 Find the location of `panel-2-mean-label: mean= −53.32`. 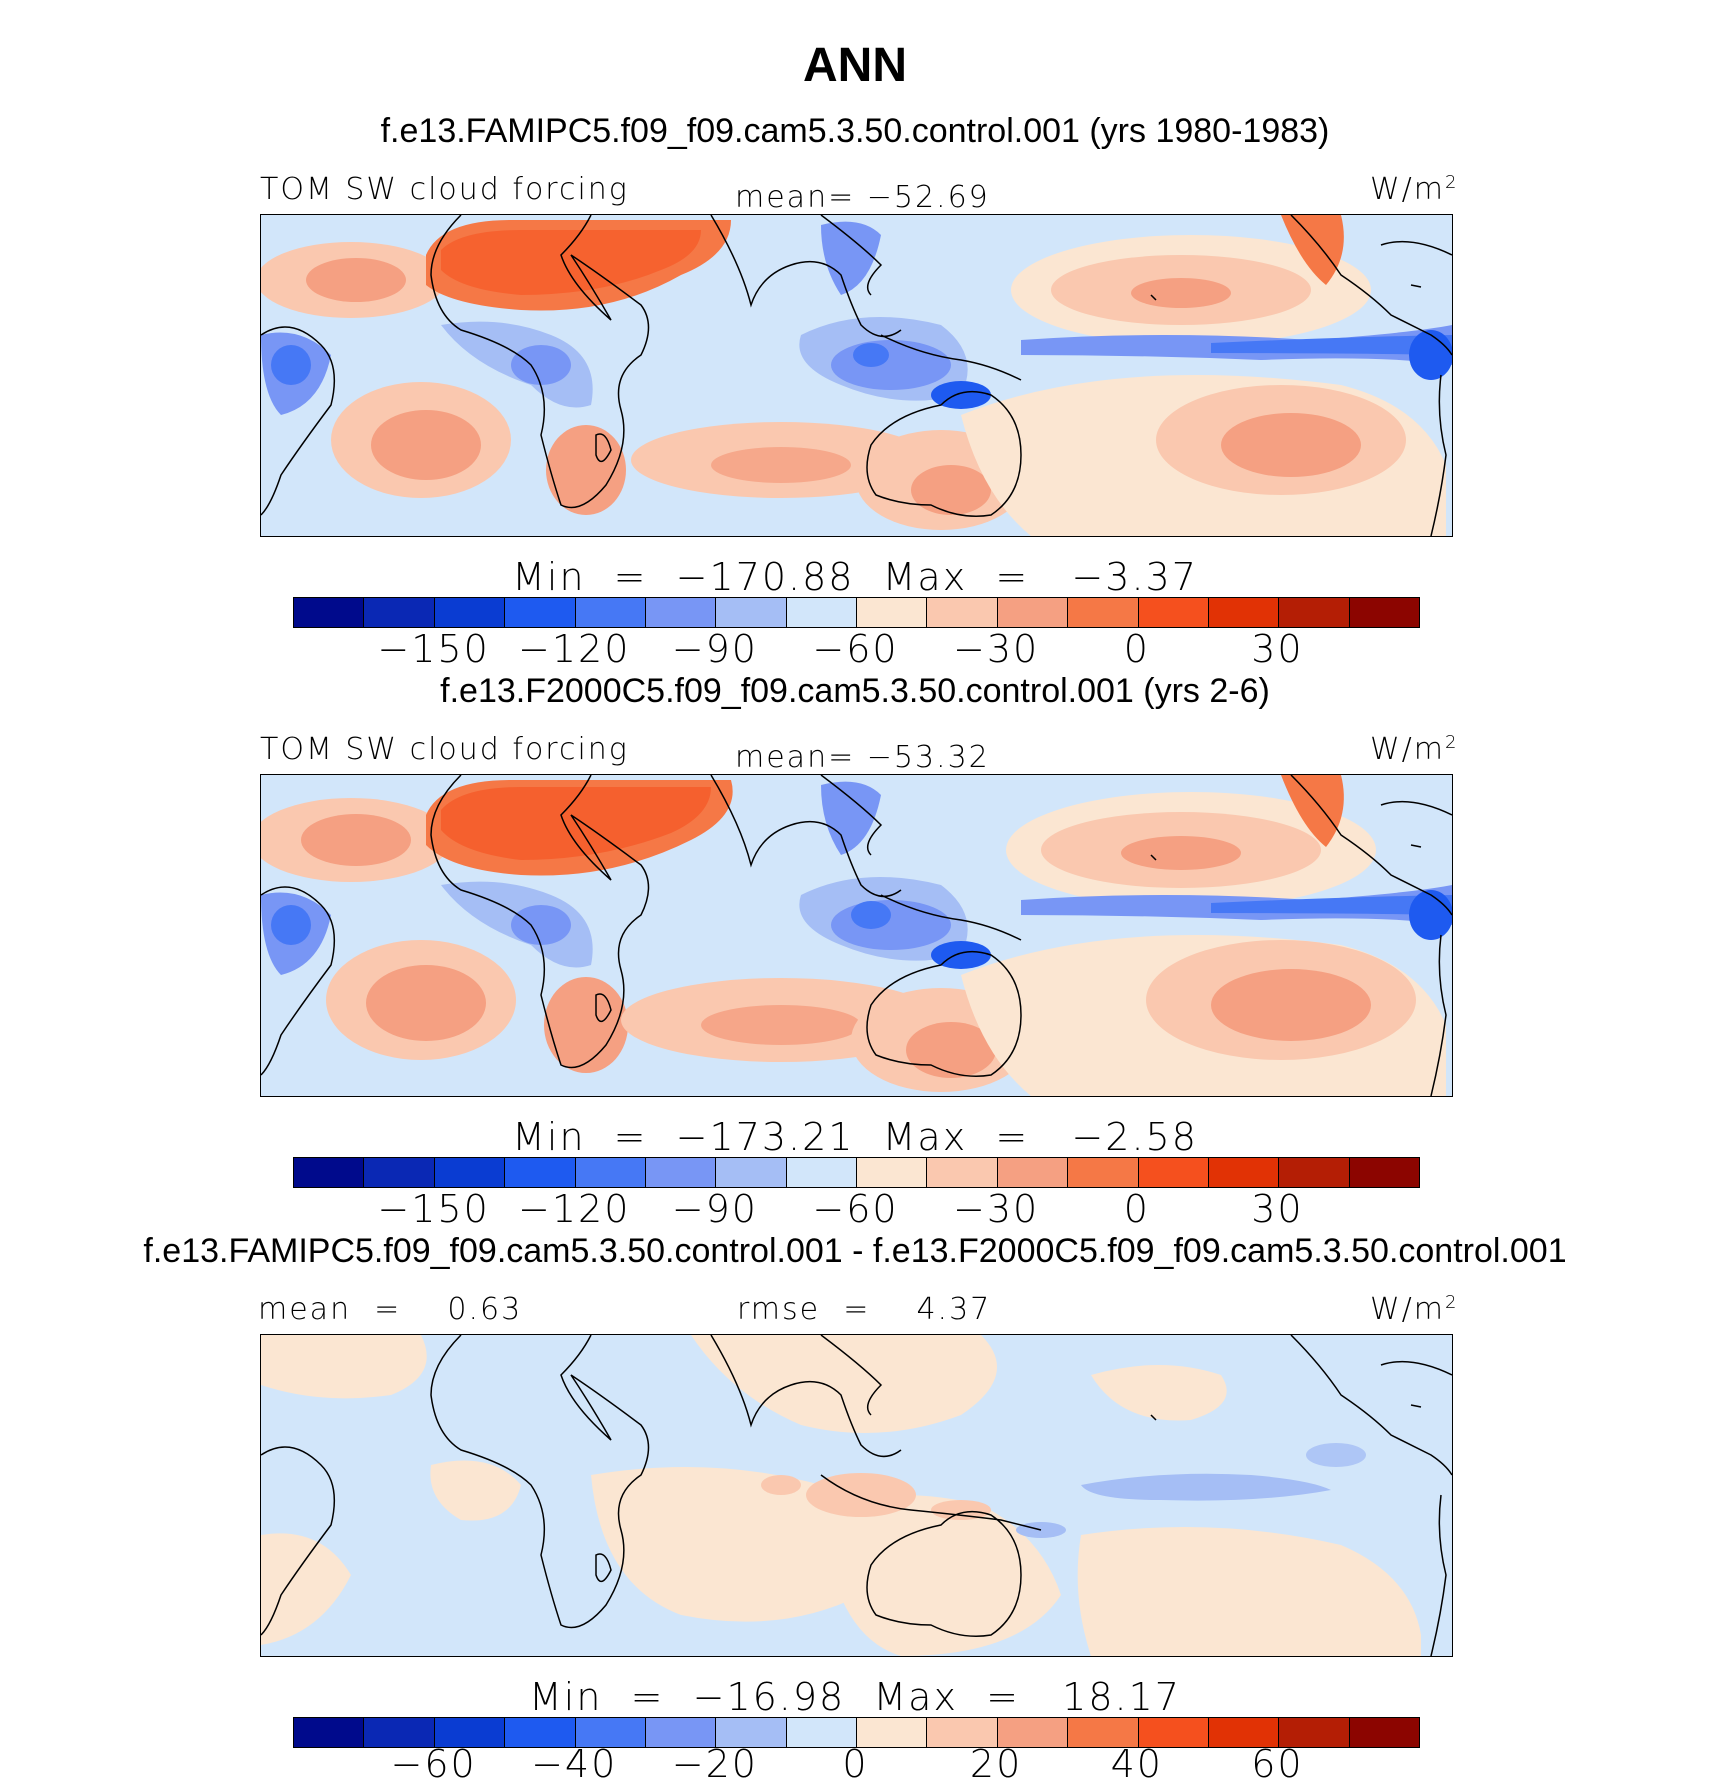

panel-2-mean-label: mean= −53.32 is located at coordinates (862, 757).